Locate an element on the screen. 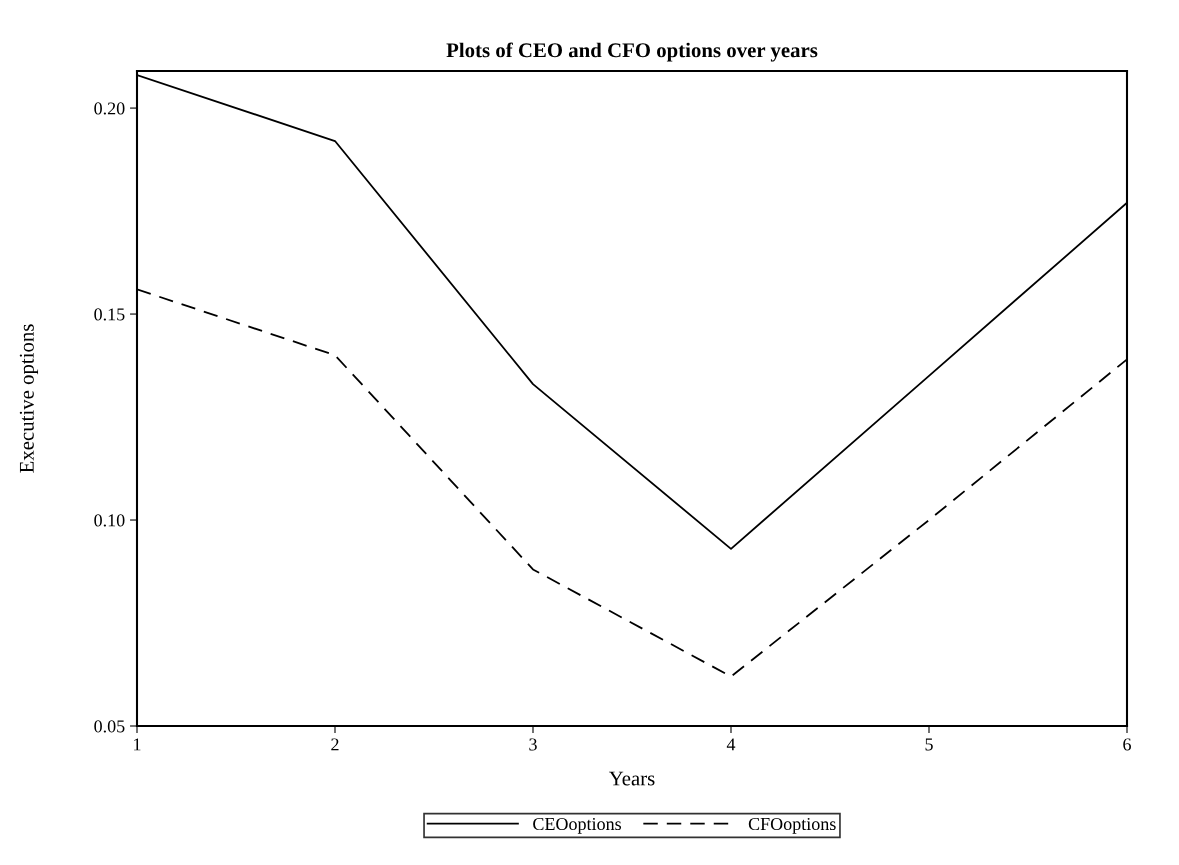  chart-title: Plots of CEO and CFO options over years is located at coordinates (632, 52).